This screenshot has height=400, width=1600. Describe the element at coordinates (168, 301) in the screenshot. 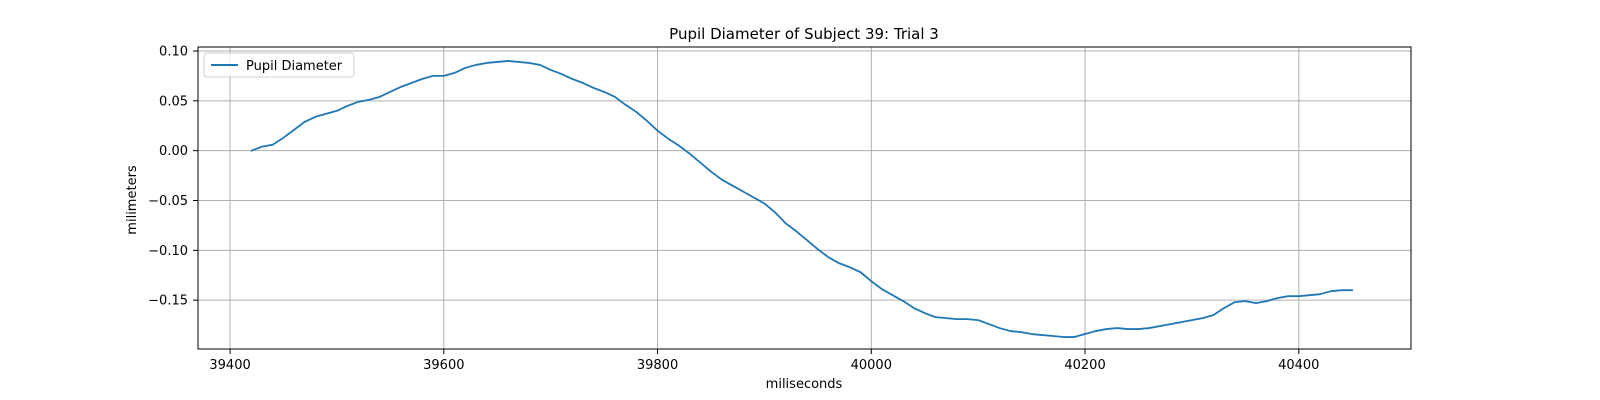

I see `y-tick-label: −0.15` at that location.